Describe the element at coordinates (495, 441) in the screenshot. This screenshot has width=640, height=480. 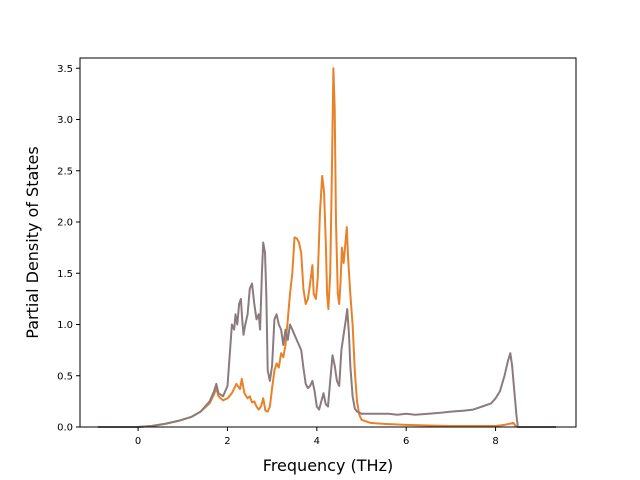
I see `x-tick-label: 8` at that location.